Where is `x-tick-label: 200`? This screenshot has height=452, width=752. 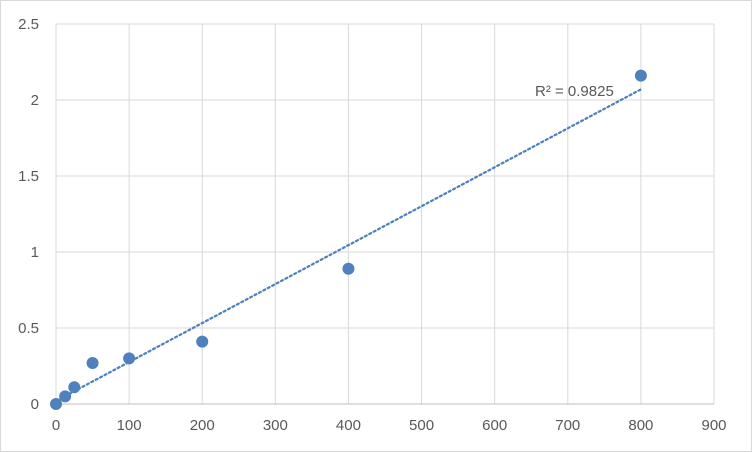
x-tick-label: 200 is located at coordinates (202, 425).